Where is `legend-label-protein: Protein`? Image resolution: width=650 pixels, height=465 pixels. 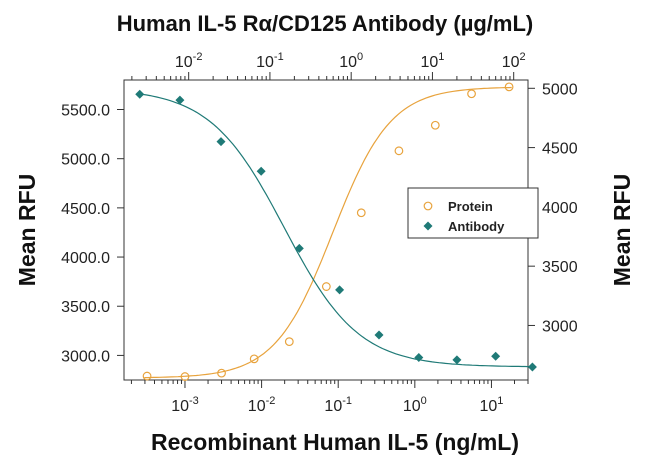 legend-label-protein: Protein is located at coordinates (470, 206).